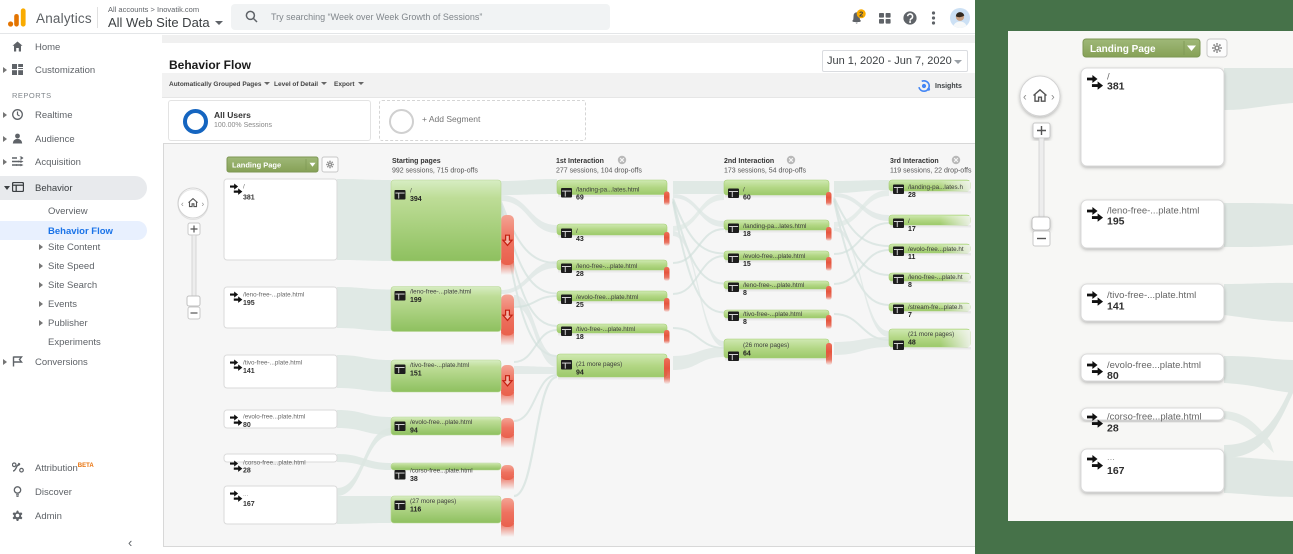  Describe the element at coordinates (415, 510) in the screenshot. I see `svg-text: 116` at that location.